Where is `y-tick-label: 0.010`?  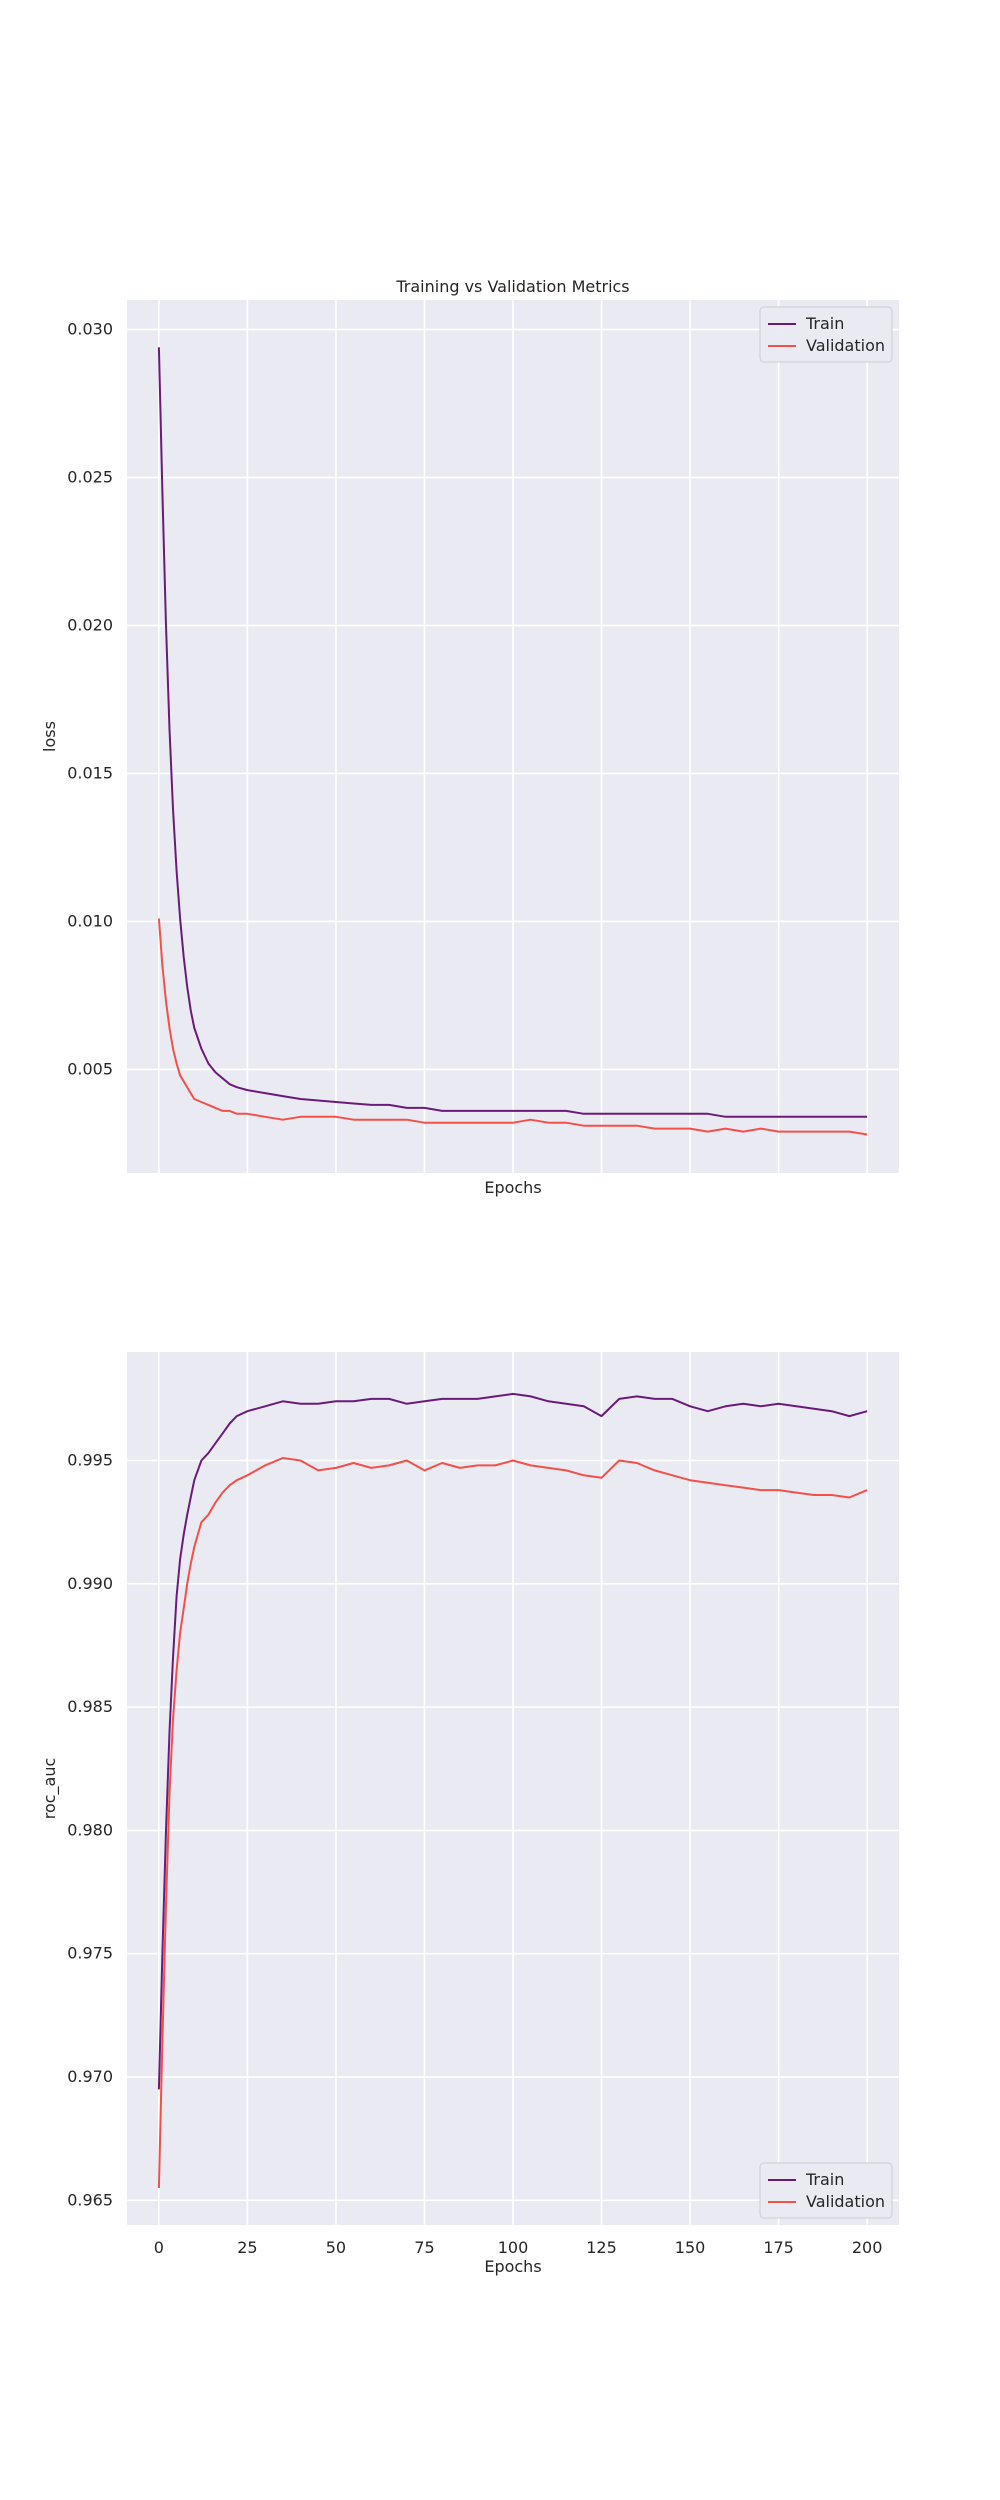 y-tick-label: 0.010 is located at coordinates (90, 920).